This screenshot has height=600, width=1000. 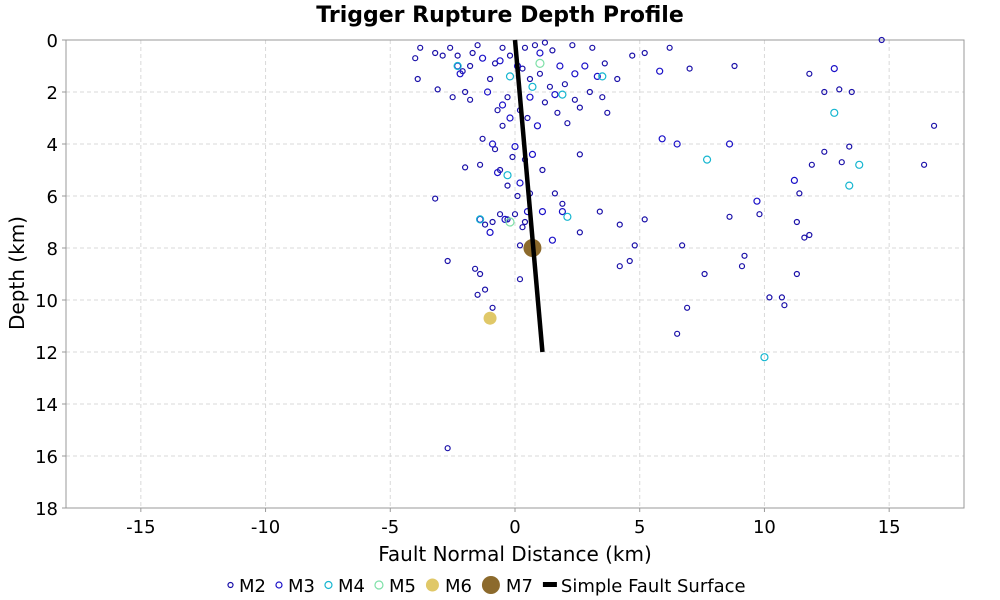 I want to click on legend-item-simple-fault-surface: Simple Fault Surface, so click(x=644, y=586).